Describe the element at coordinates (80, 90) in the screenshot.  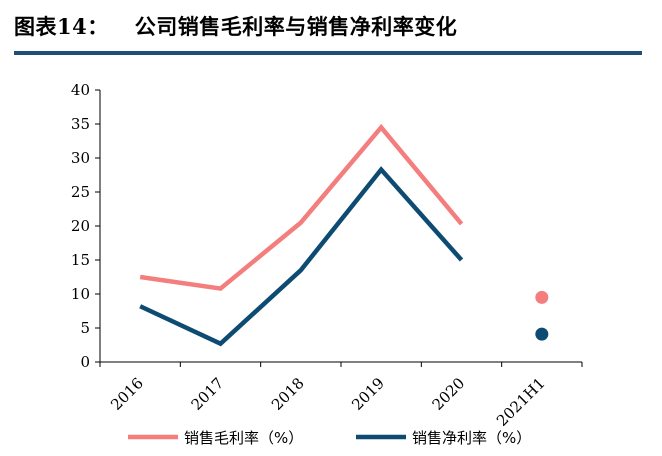
I see `y-tick-label: 40` at that location.